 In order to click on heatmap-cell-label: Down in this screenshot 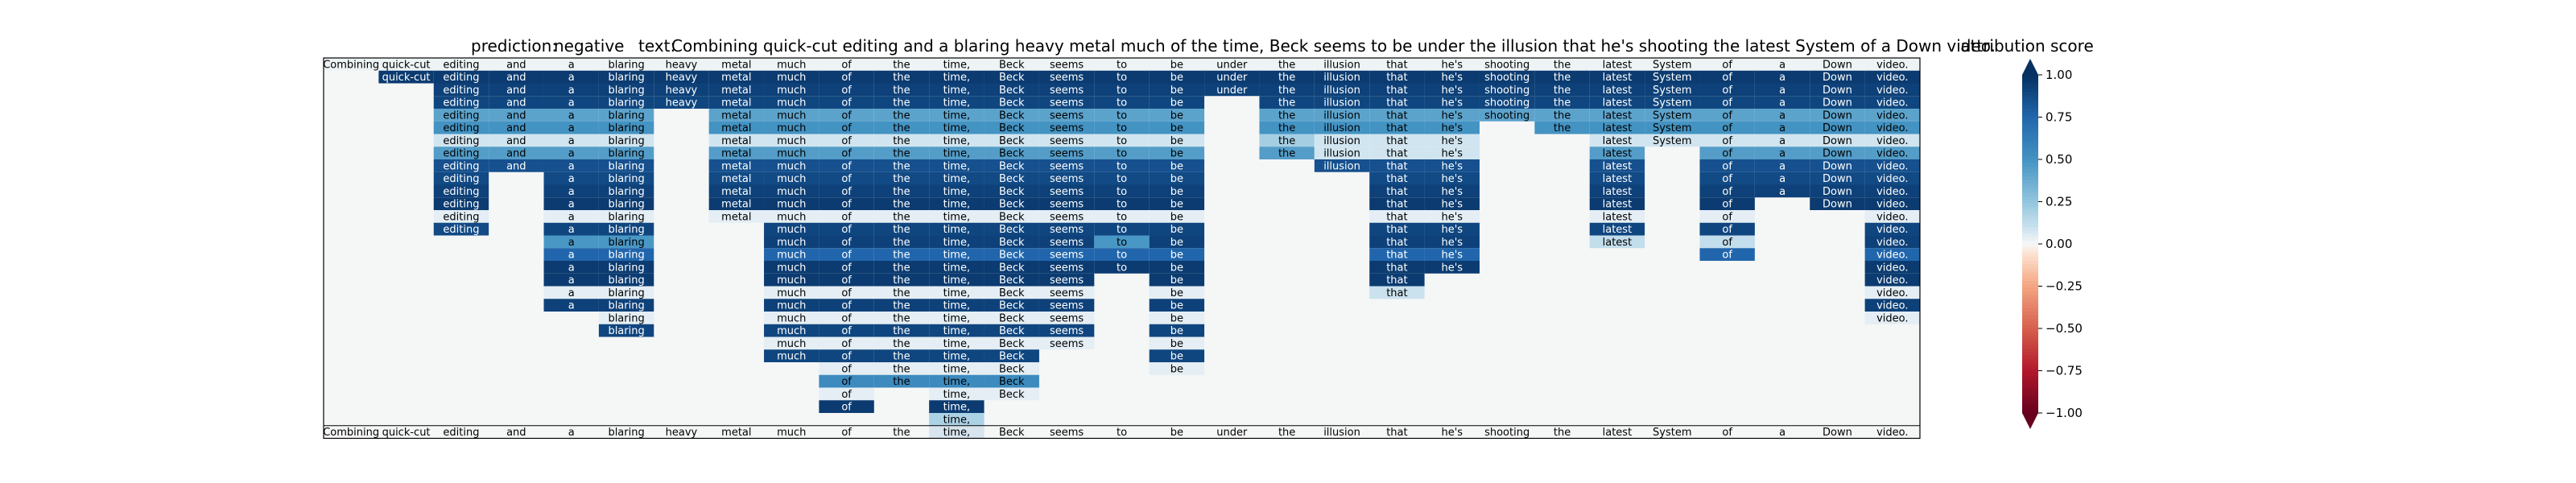, I will do `click(1837, 128)`.